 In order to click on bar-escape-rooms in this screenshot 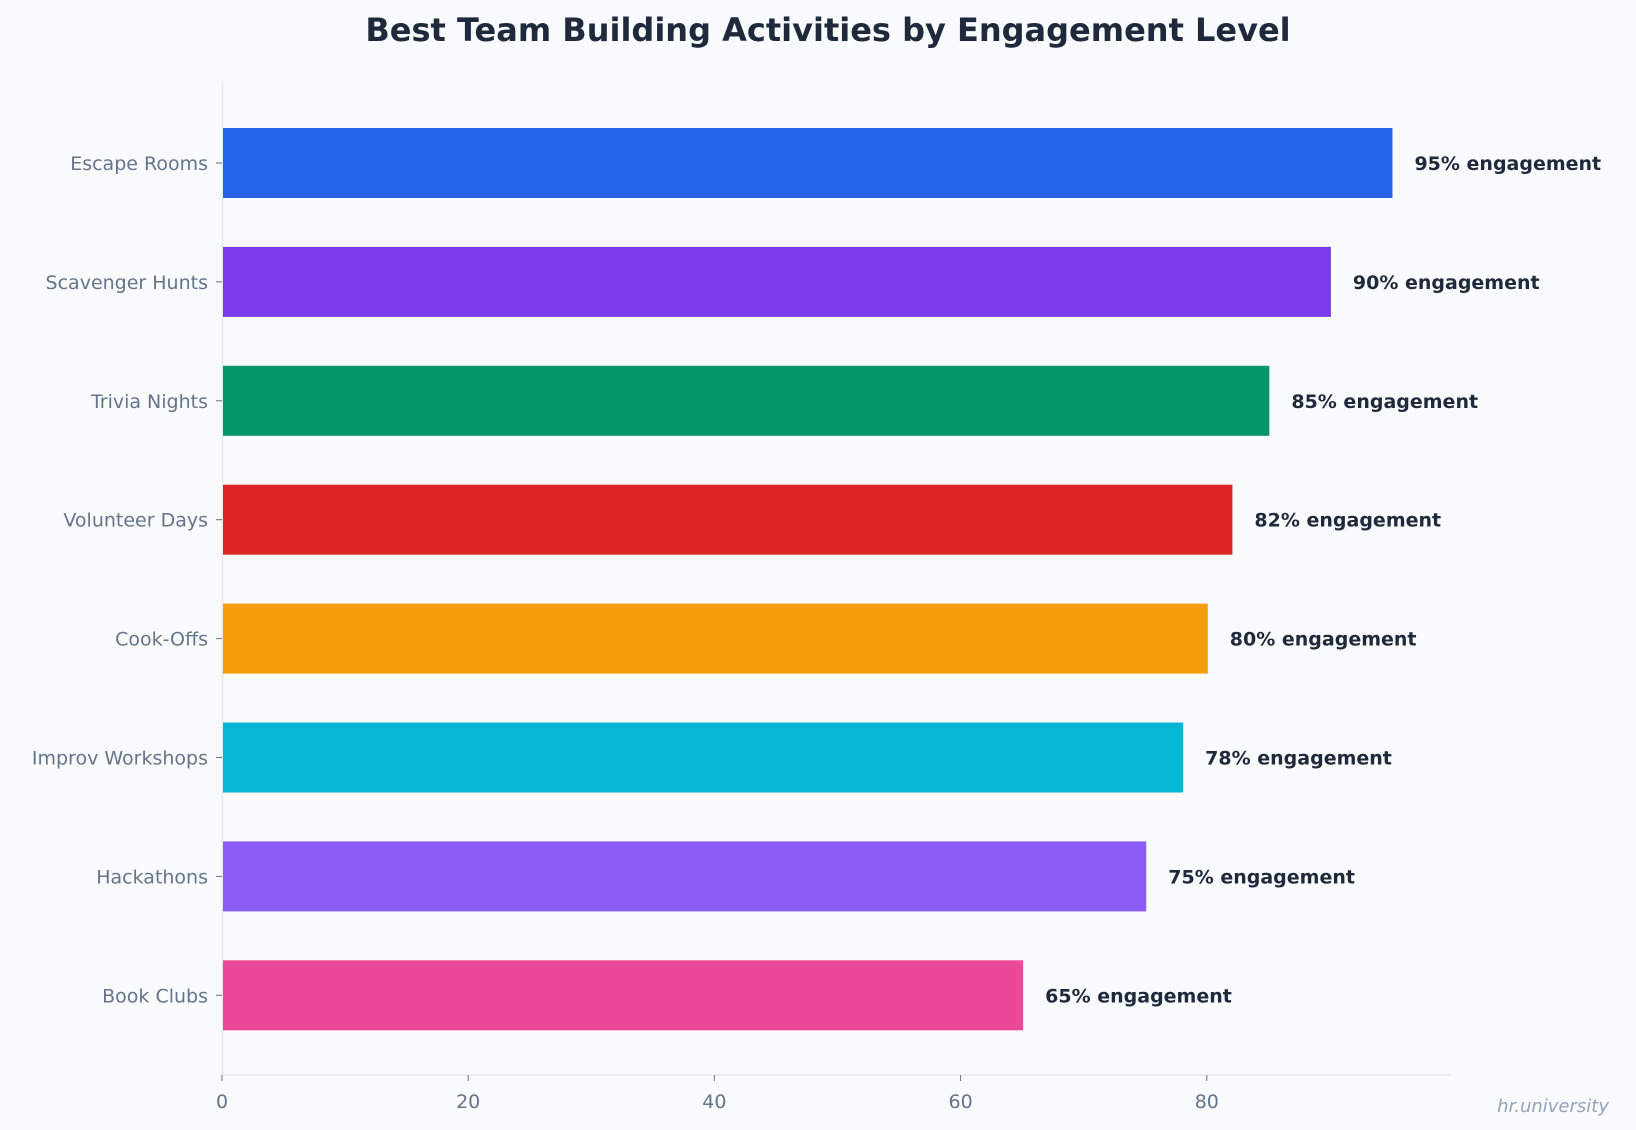, I will do `click(808, 163)`.